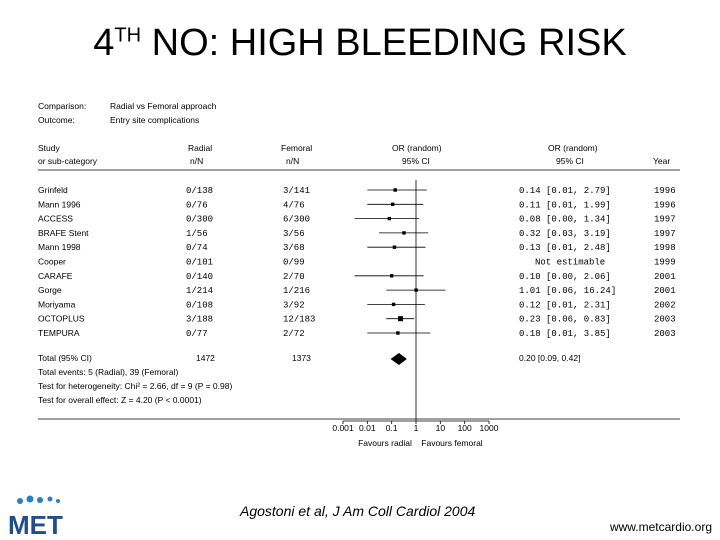 The image size is (720, 540). I want to click on femoral-count: 1/216, so click(296, 291).